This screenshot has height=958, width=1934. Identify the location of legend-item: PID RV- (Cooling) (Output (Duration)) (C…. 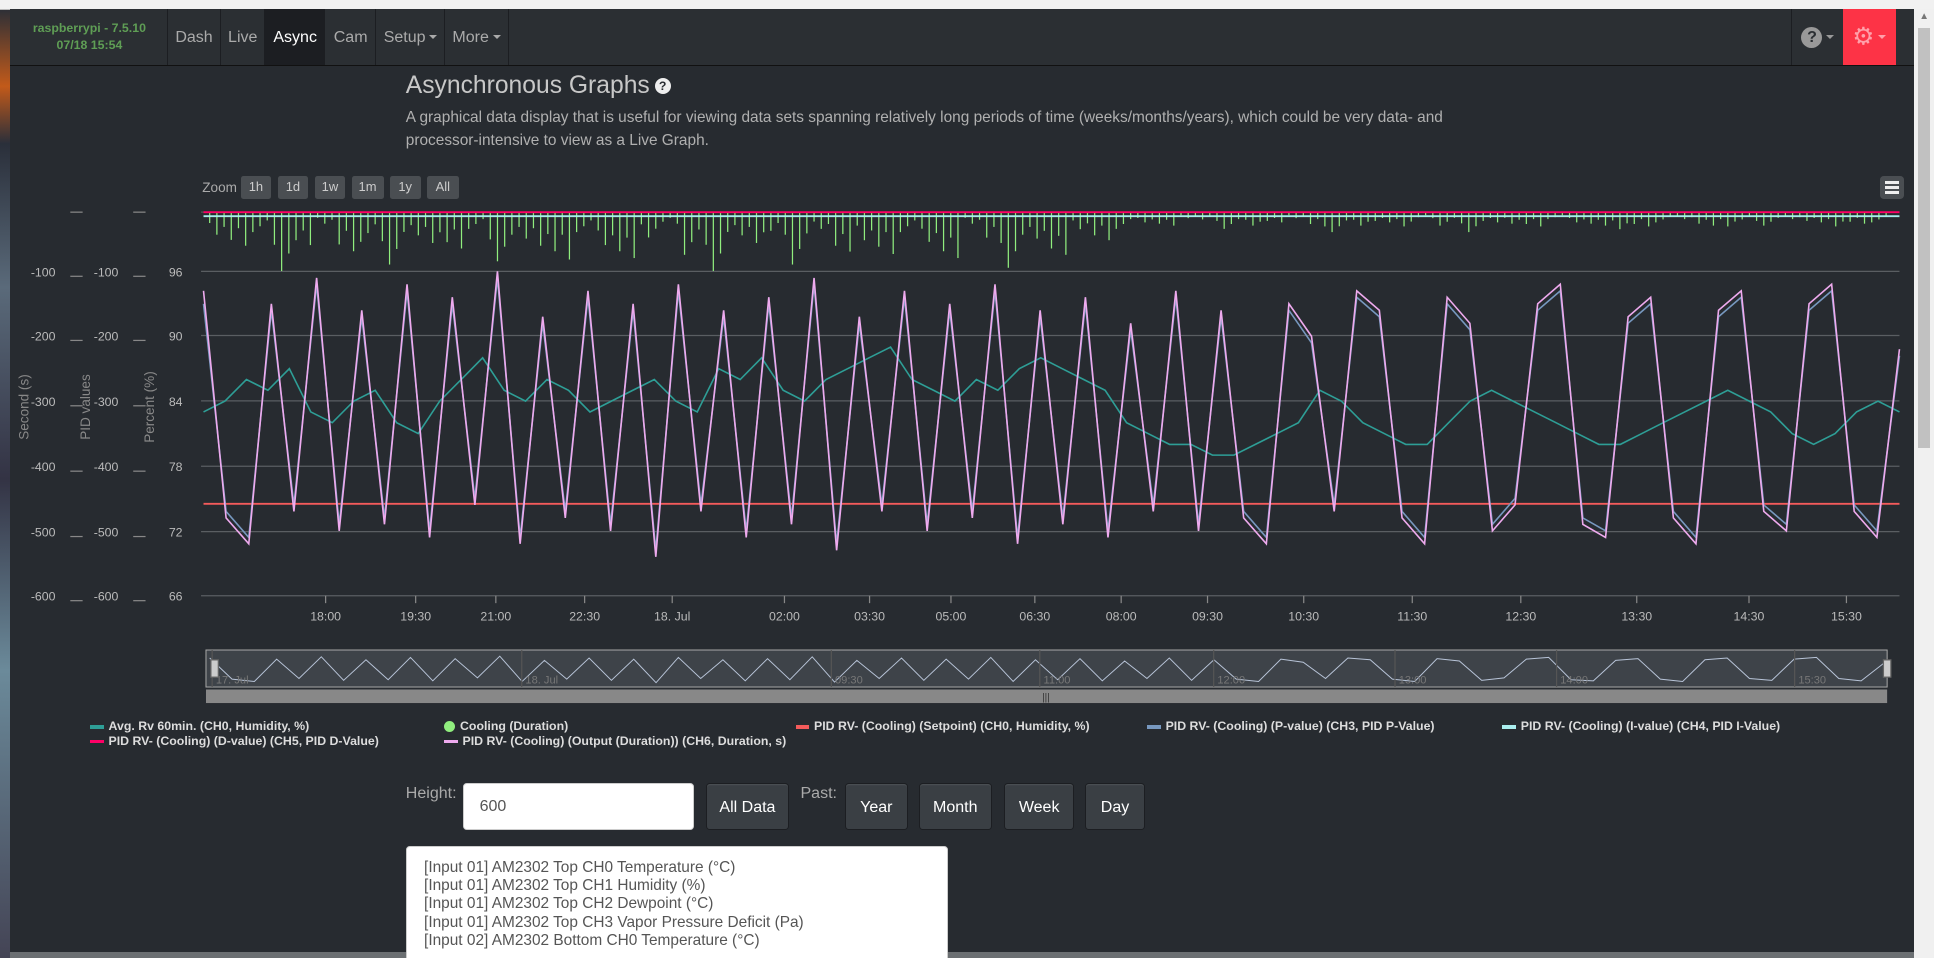
(615, 741).